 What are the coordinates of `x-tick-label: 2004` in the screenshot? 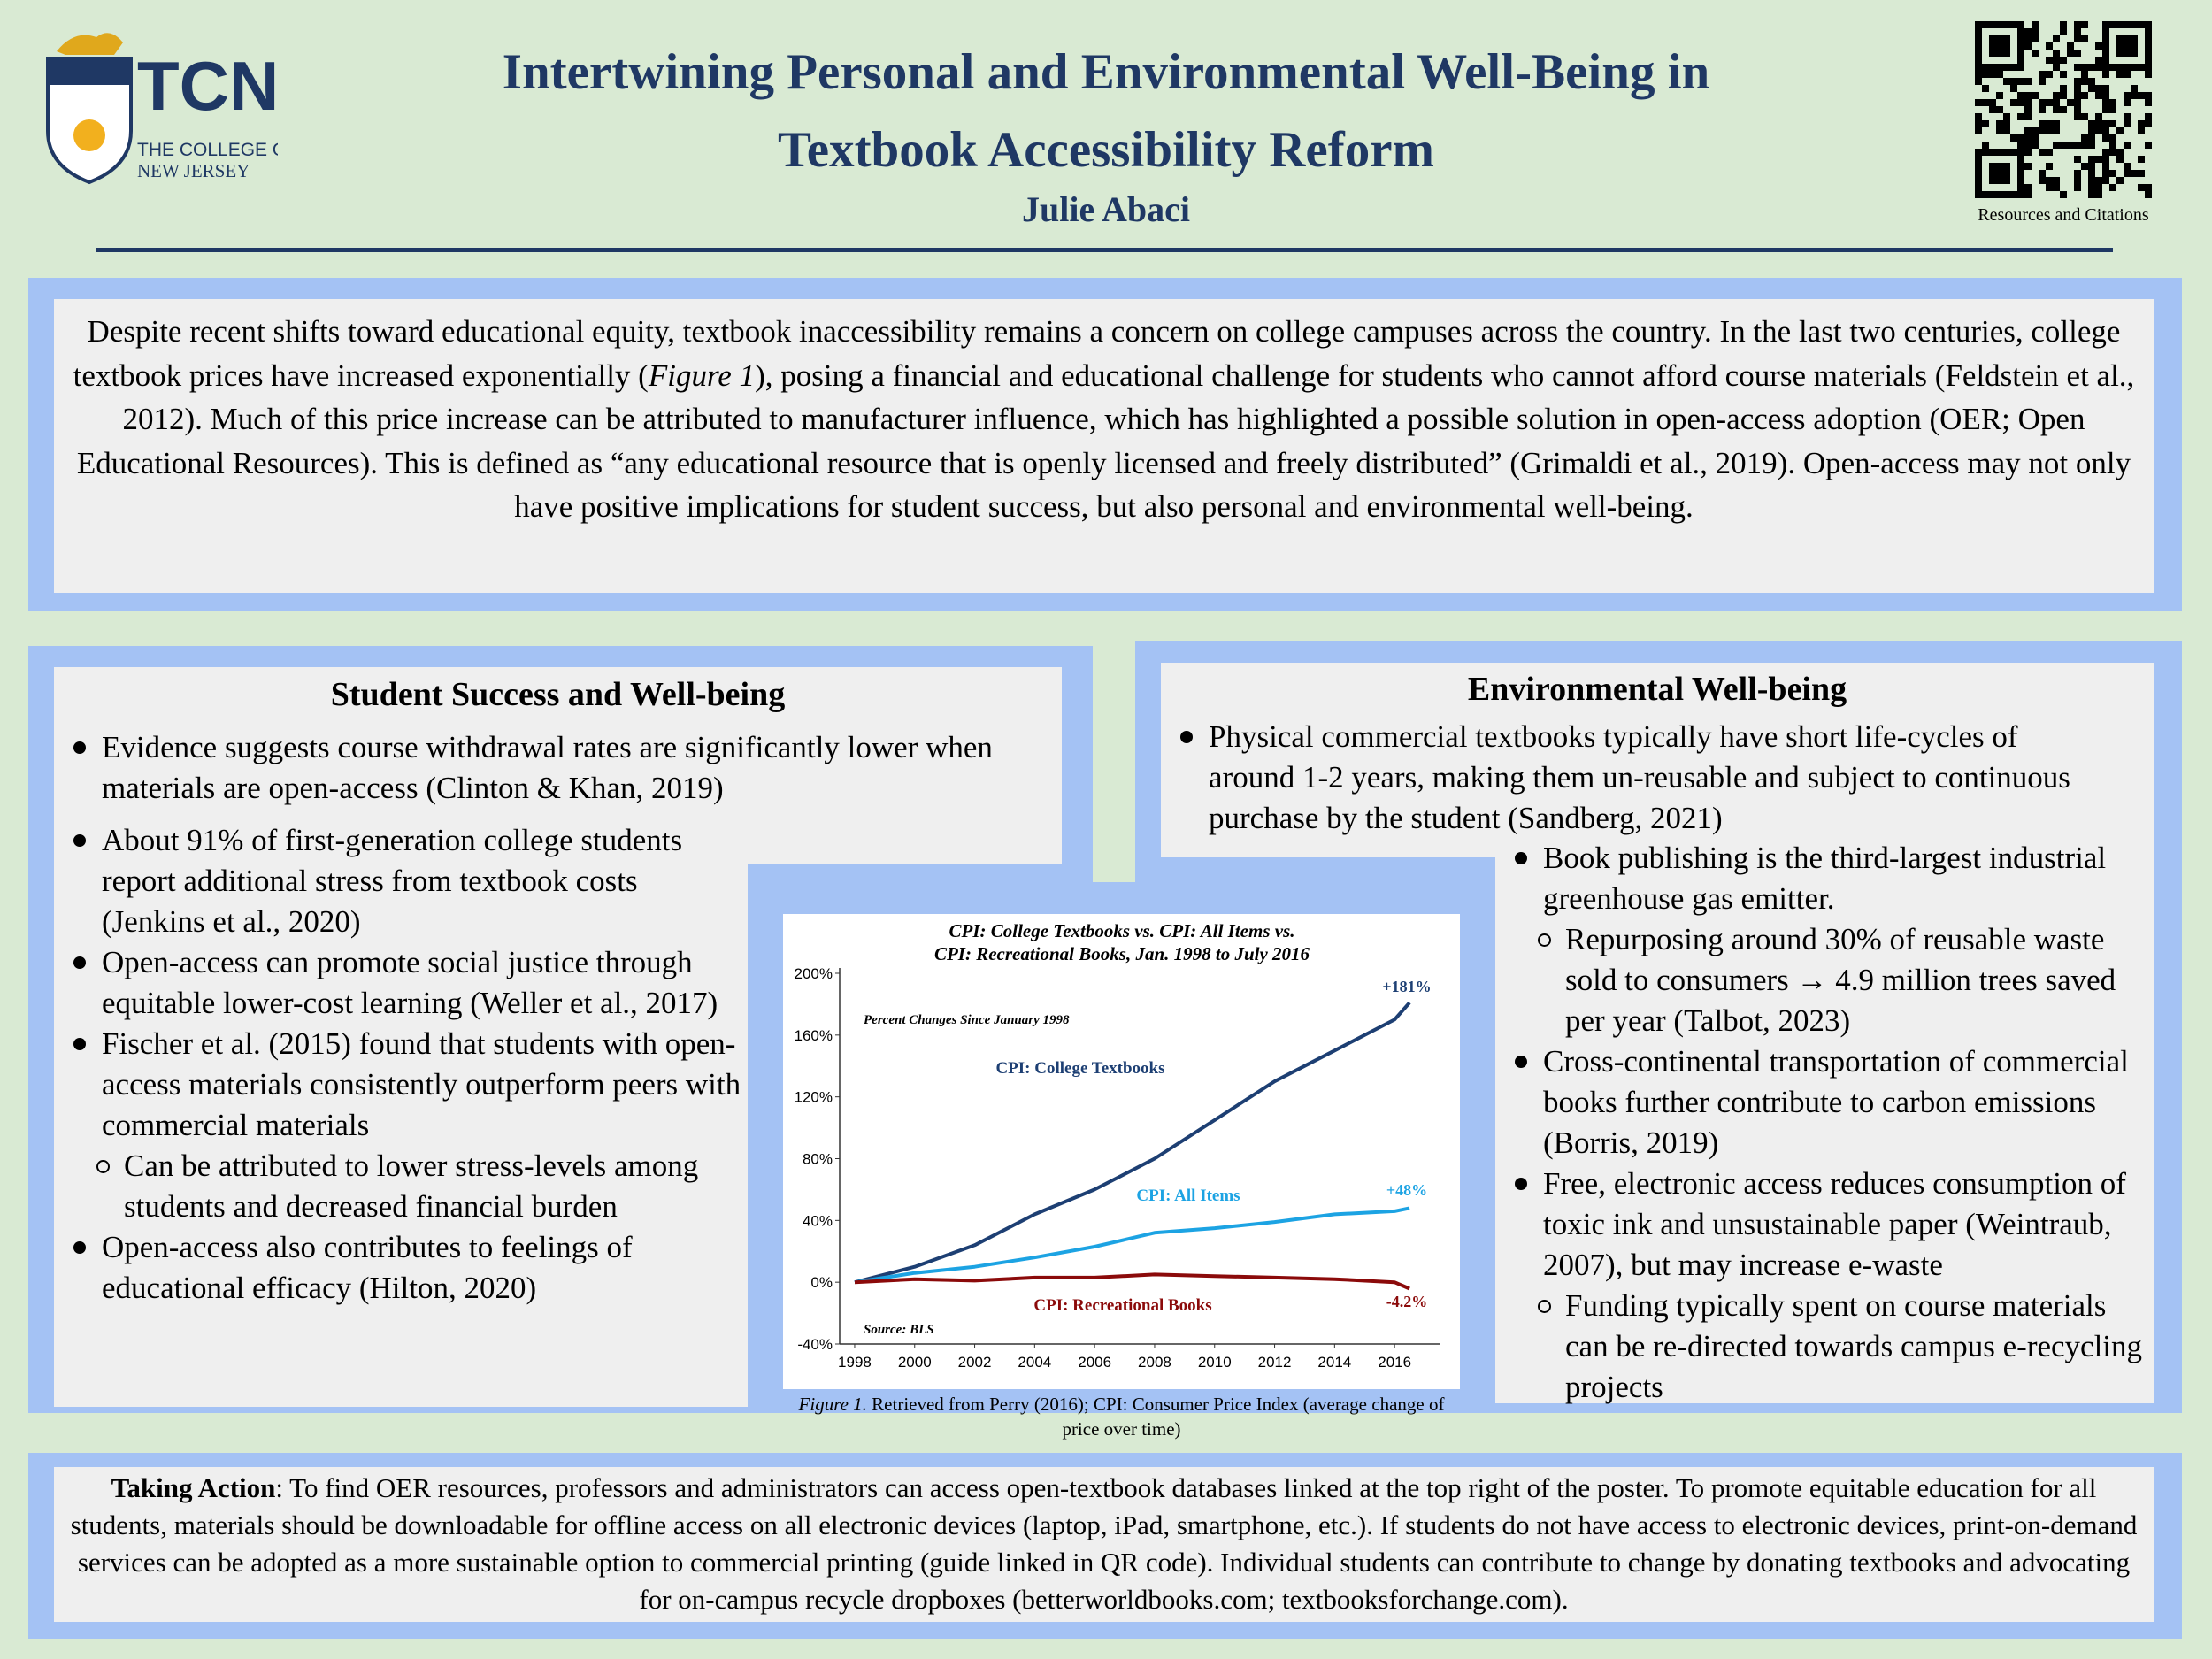 It's located at (1035, 1363).